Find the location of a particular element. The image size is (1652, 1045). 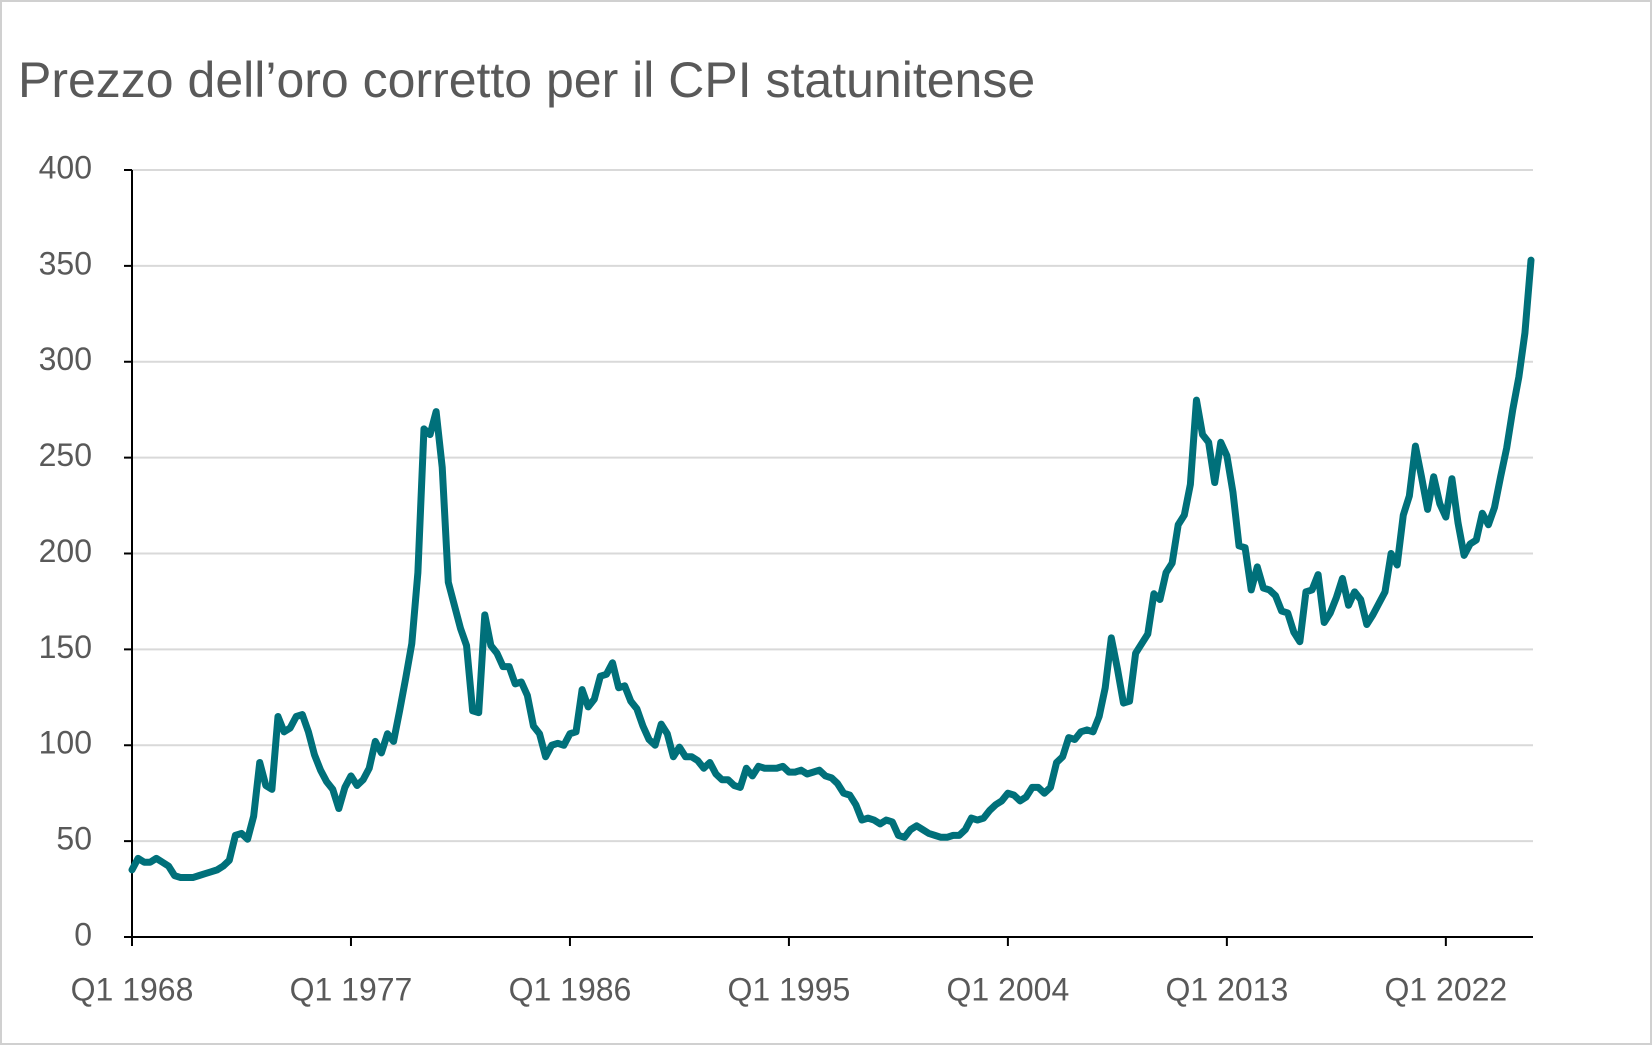

x-tick-label: Q1 1986 is located at coordinates (570, 989).